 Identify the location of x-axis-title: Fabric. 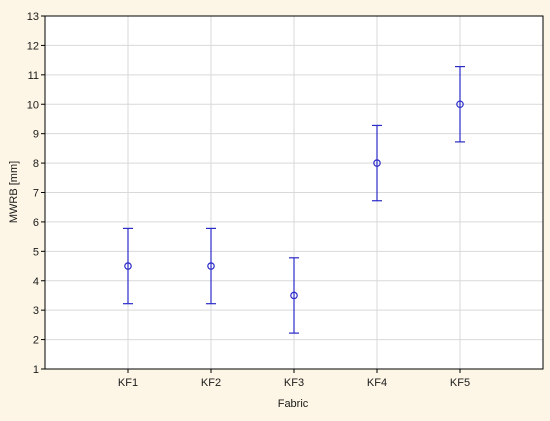
(293, 404).